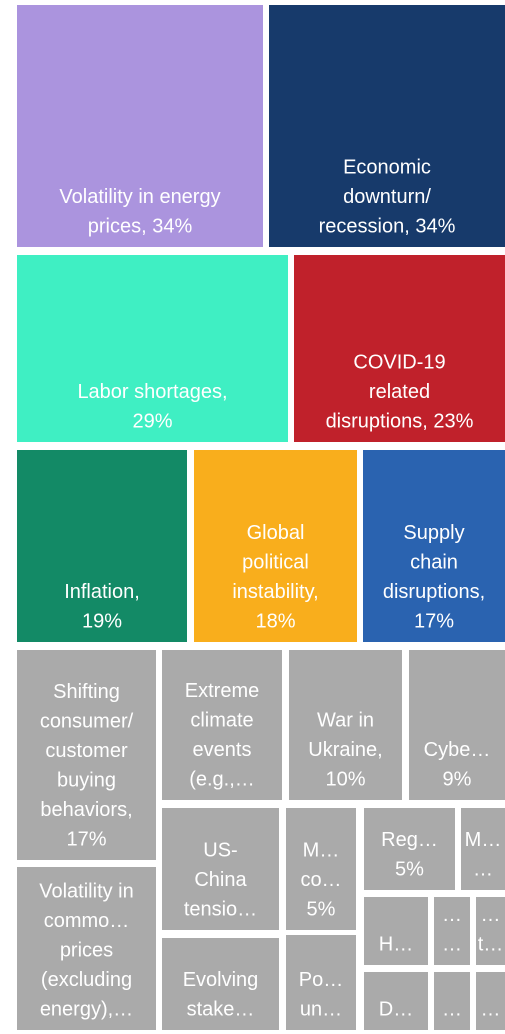  I want to click on tile-label: 9%, so click(457, 779).